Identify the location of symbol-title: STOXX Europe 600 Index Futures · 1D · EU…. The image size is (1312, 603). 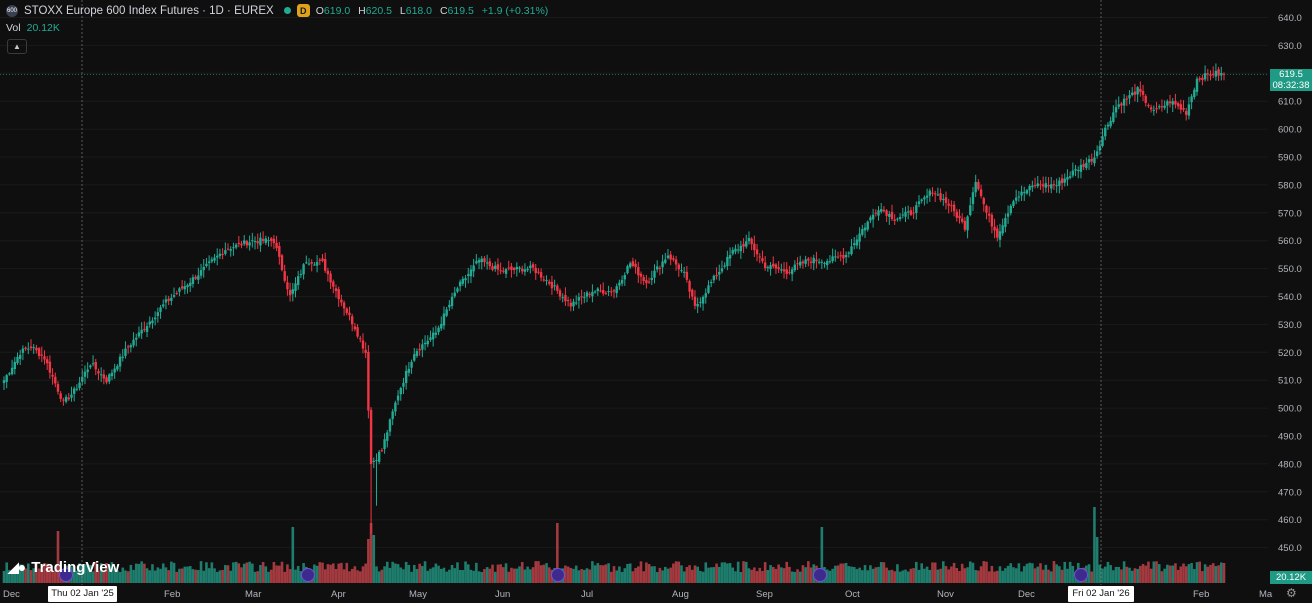
(149, 10).